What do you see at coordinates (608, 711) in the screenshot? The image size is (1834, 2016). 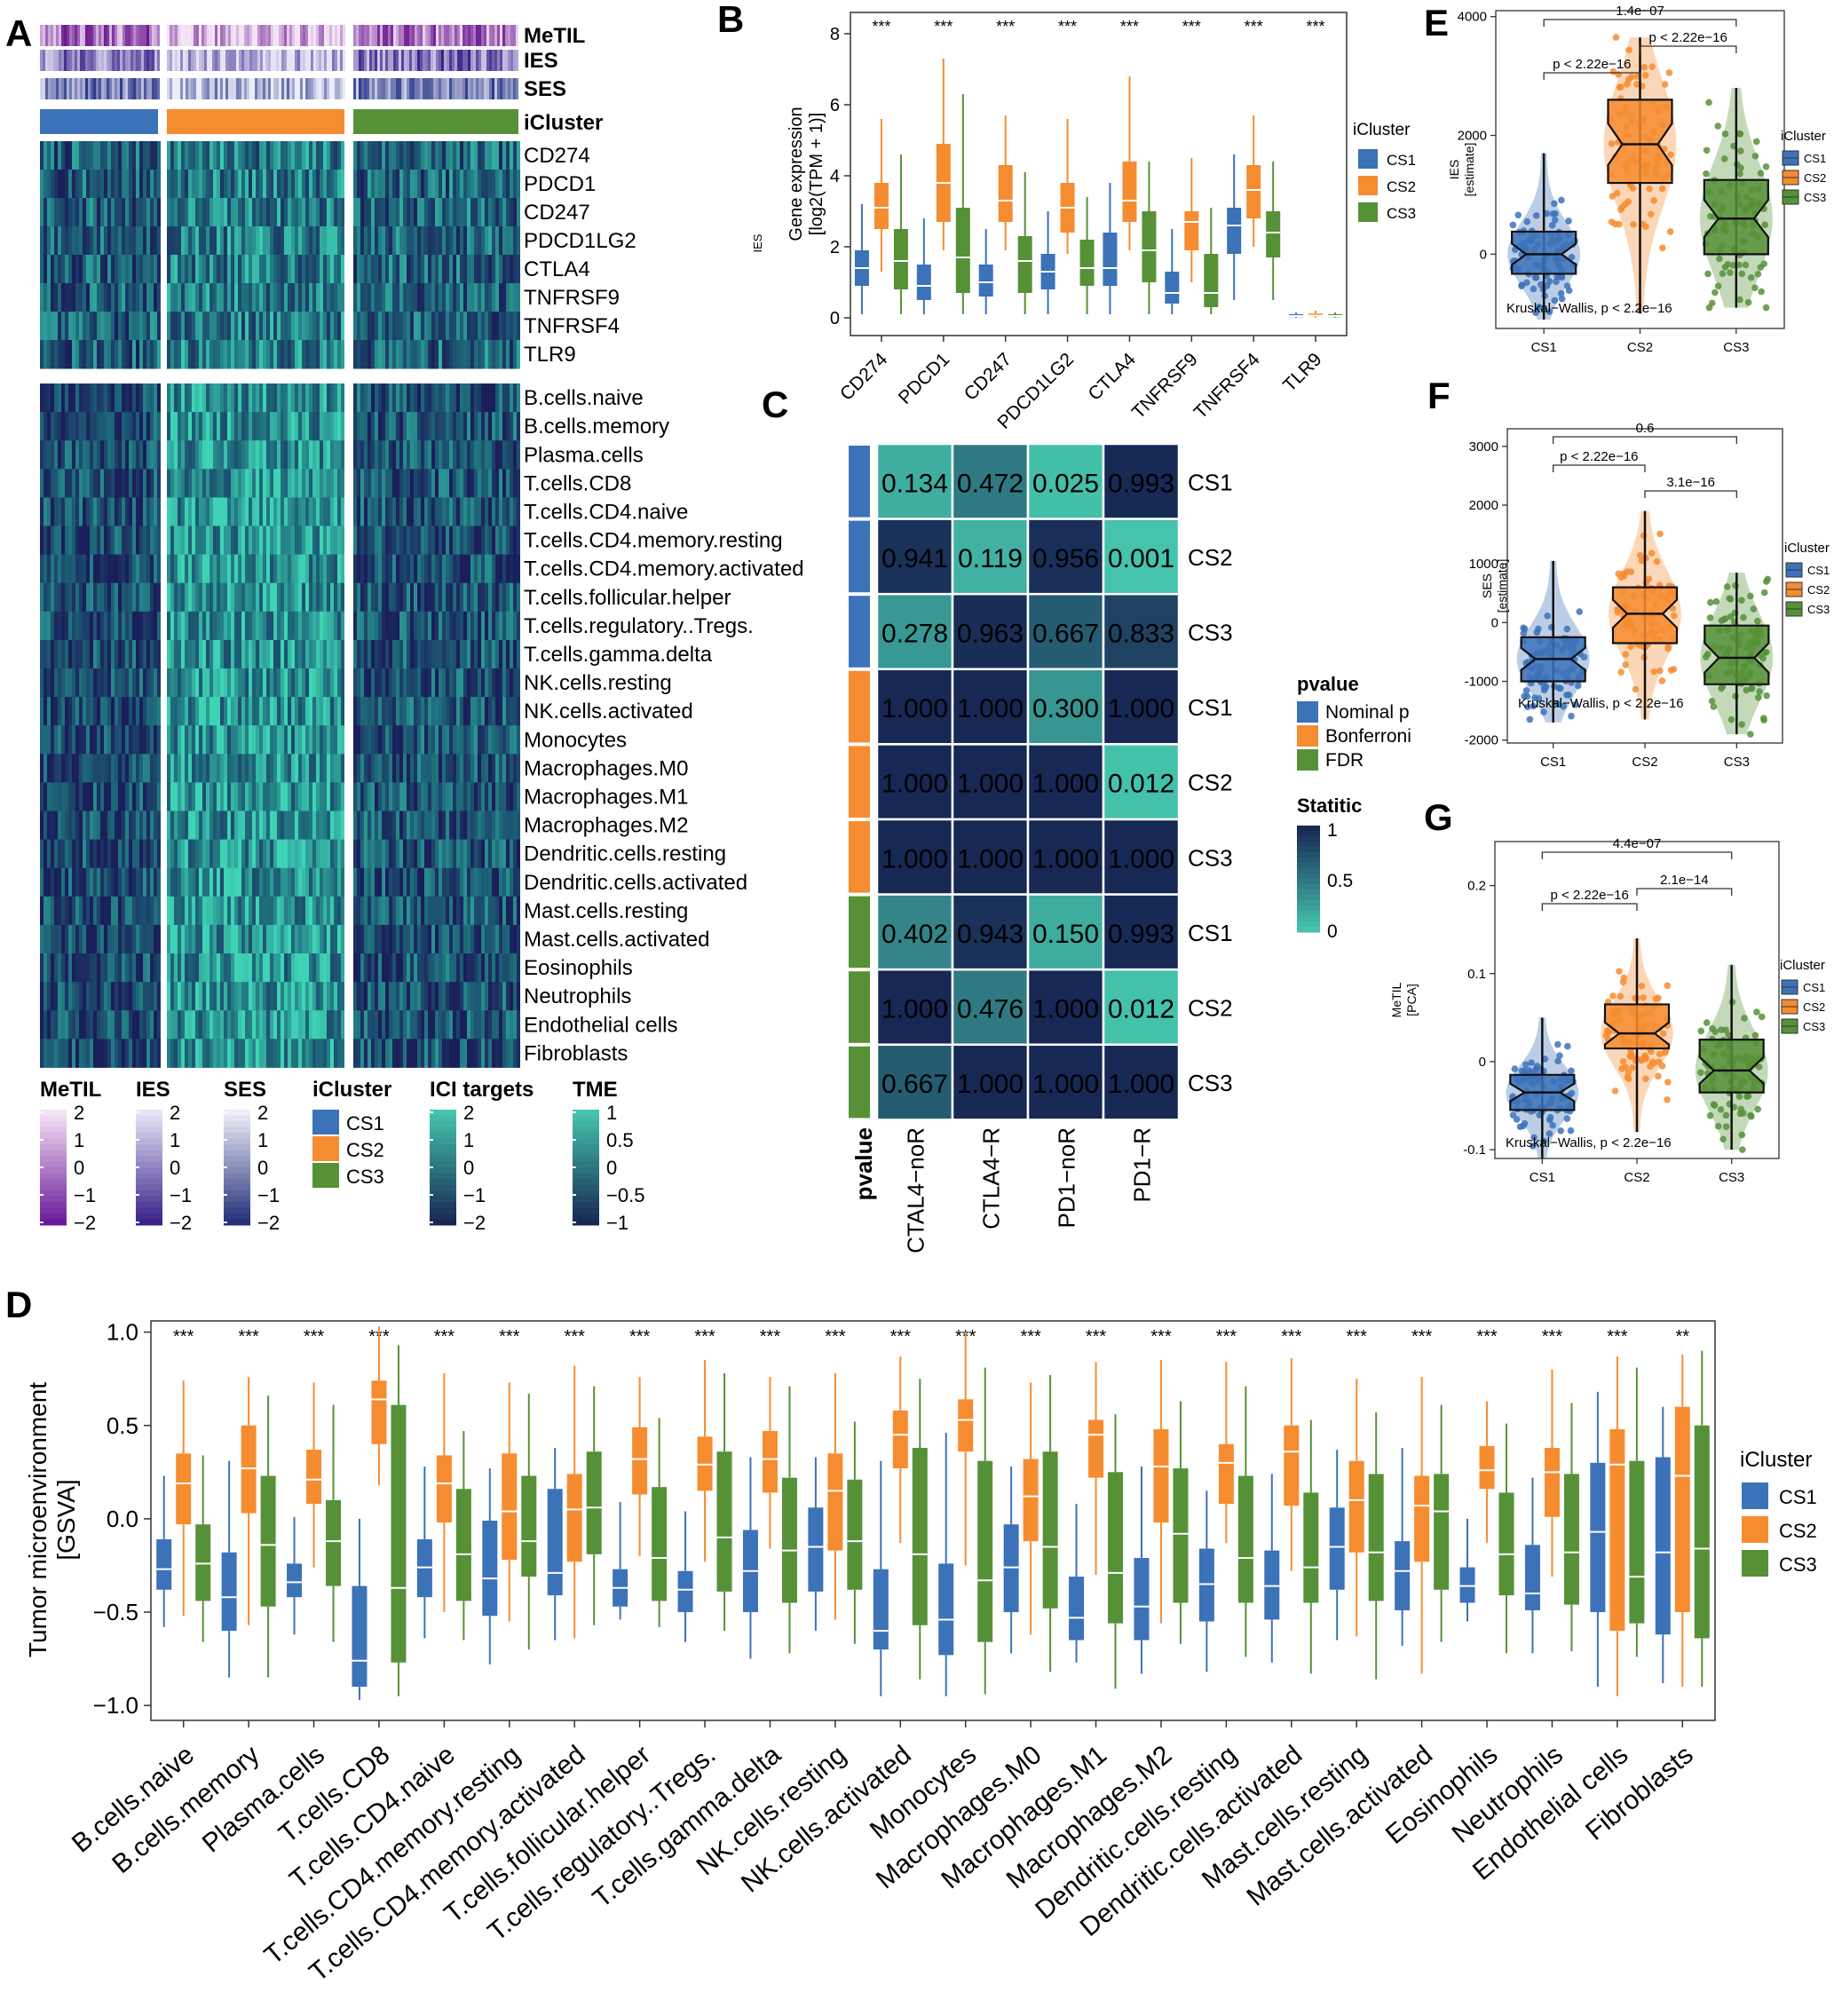 I see `tme-cell-label-nk-cells-activated: NK.cells.activated` at bounding box center [608, 711].